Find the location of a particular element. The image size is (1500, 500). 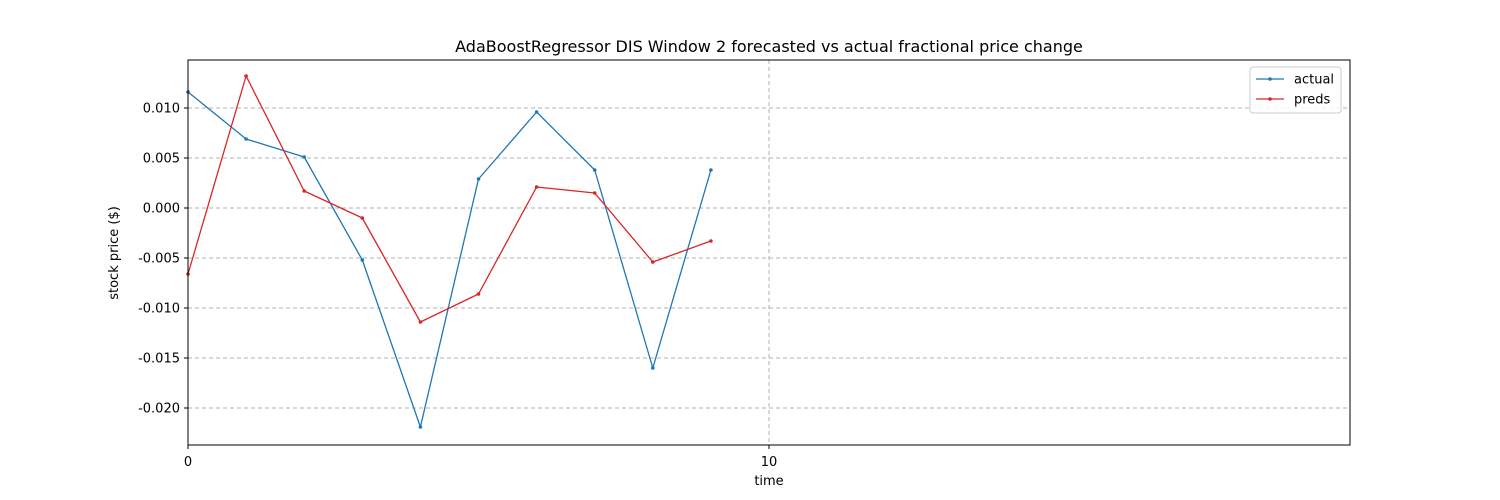

legend-label: actual is located at coordinates (1314, 80).